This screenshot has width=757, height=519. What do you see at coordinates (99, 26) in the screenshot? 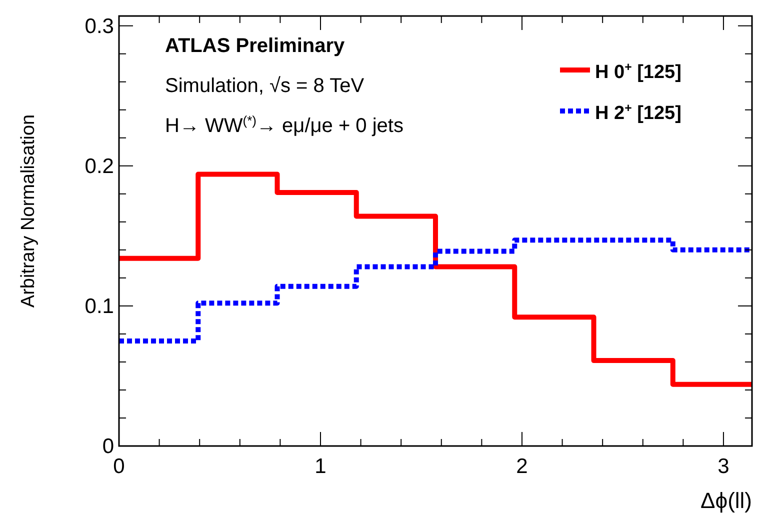
I see `y-tick-label: 0.3` at bounding box center [99, 26].